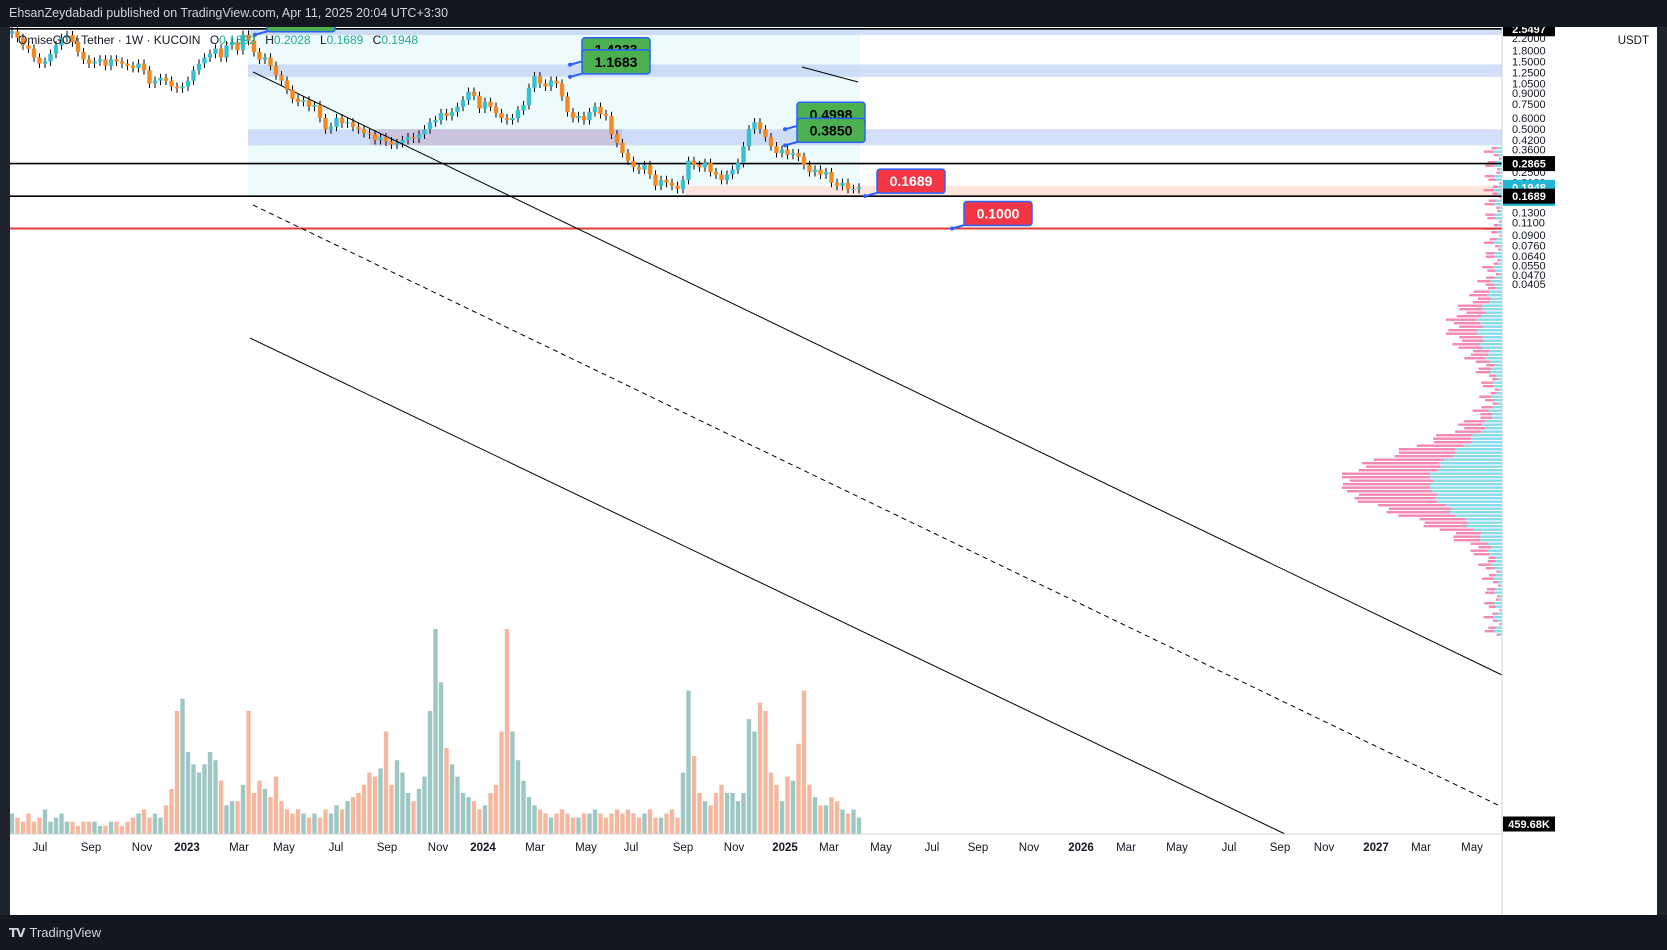 This screenshot has width=1667, height=950. What do you see at coordinates (785, 848) in the screenshot?
I see `time-tick-label: 2025` at bounding box center [785, 848].